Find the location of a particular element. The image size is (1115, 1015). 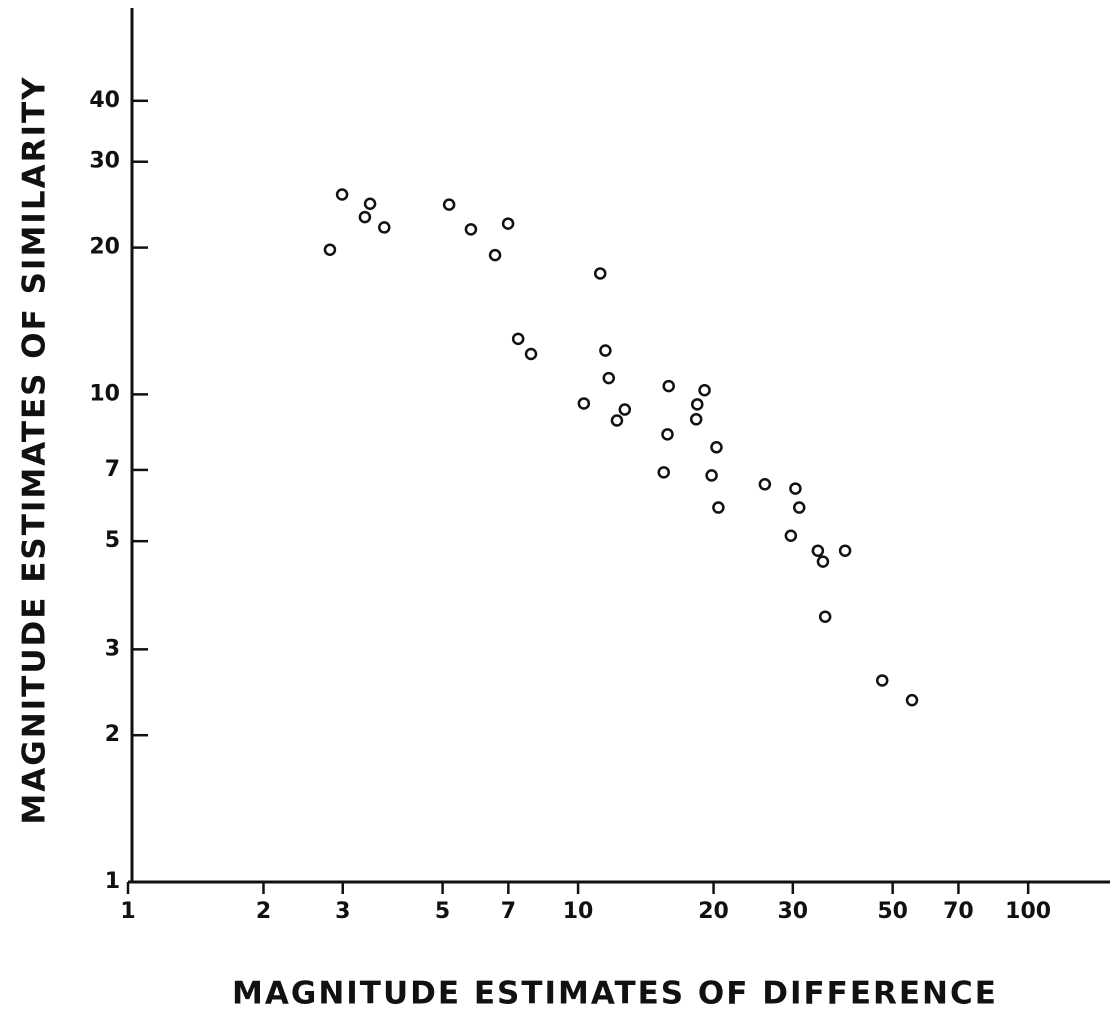

y-tick-label: 30 is located at coordinates (104, 161).